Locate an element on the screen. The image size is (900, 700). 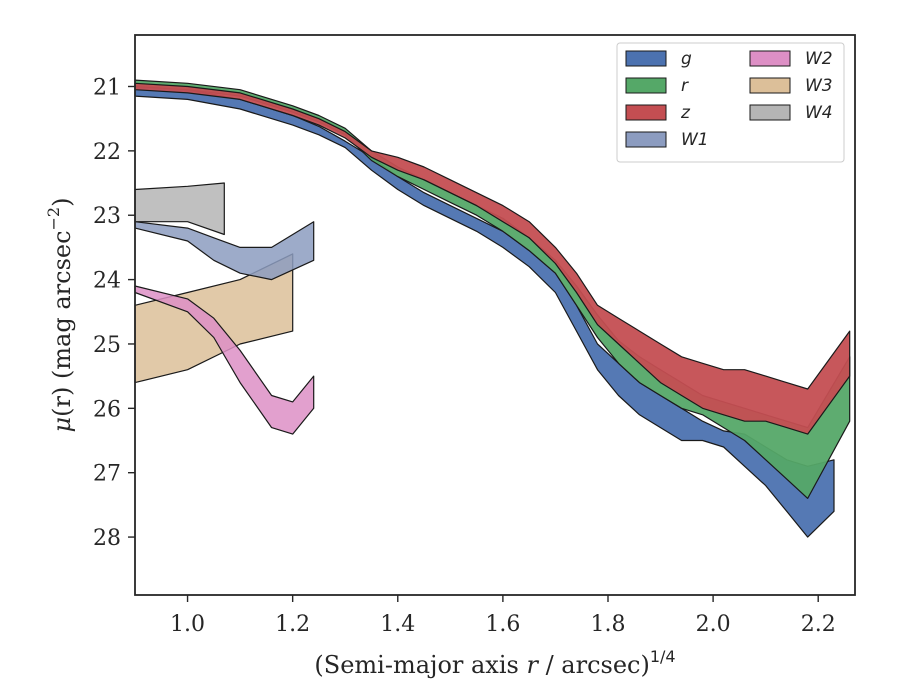
y-axis-label-mu: μ is located at coordinates (62, 425).